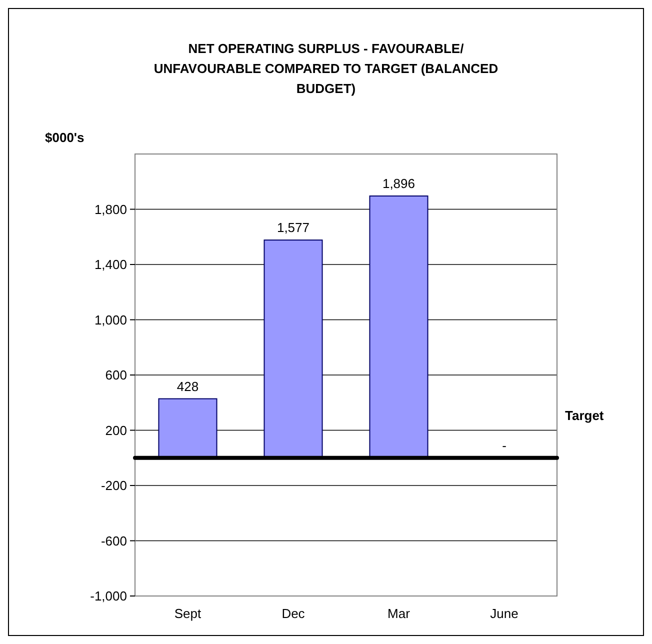 The height and width of the screenshot is (644, 652). What do you see at coordinates (116, 375) in the screenshot?
I see `y-tick-label: 600` at bounding box center [116, 375].